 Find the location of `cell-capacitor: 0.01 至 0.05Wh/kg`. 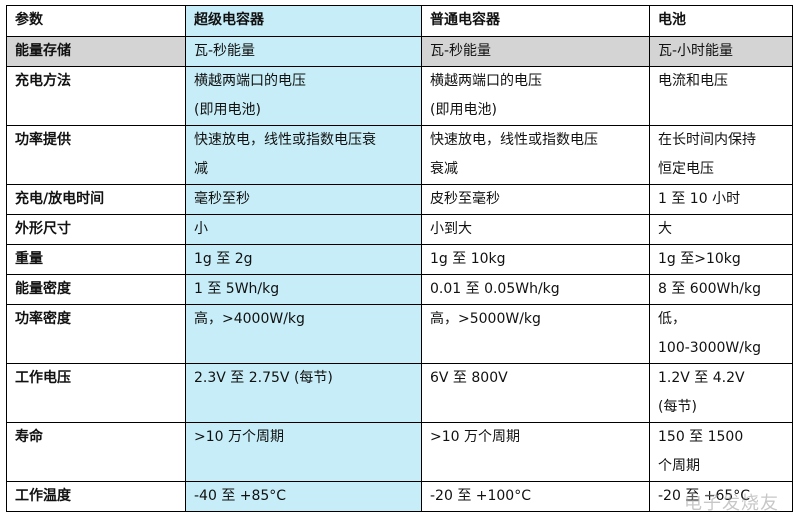

cell-capacitor: 0.01 至 0.05Wh/kg is located at coordinates (535, 289).